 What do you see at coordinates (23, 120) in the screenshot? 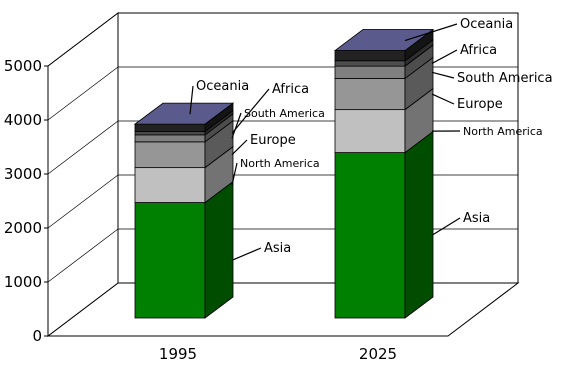
I see `y-tick-label: 4000` at bounding box center [23, 120].